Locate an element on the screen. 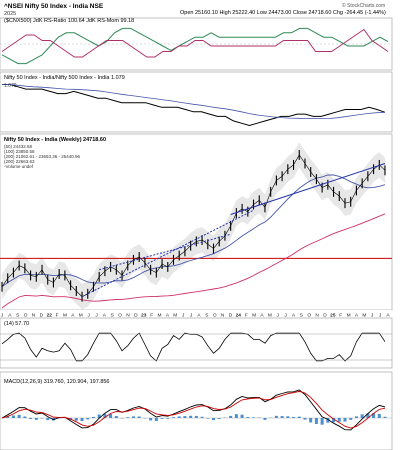  rs-lines is located at coordinates (196, 46).